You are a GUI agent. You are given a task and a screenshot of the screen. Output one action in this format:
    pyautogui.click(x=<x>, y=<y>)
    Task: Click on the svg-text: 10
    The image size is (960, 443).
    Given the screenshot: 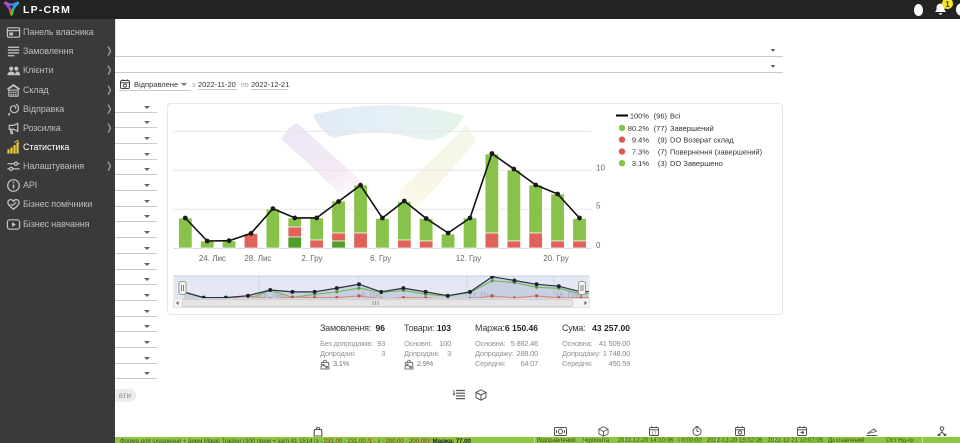 What is the action you would take?
    pyautogui.click(x=600, y=167)
    